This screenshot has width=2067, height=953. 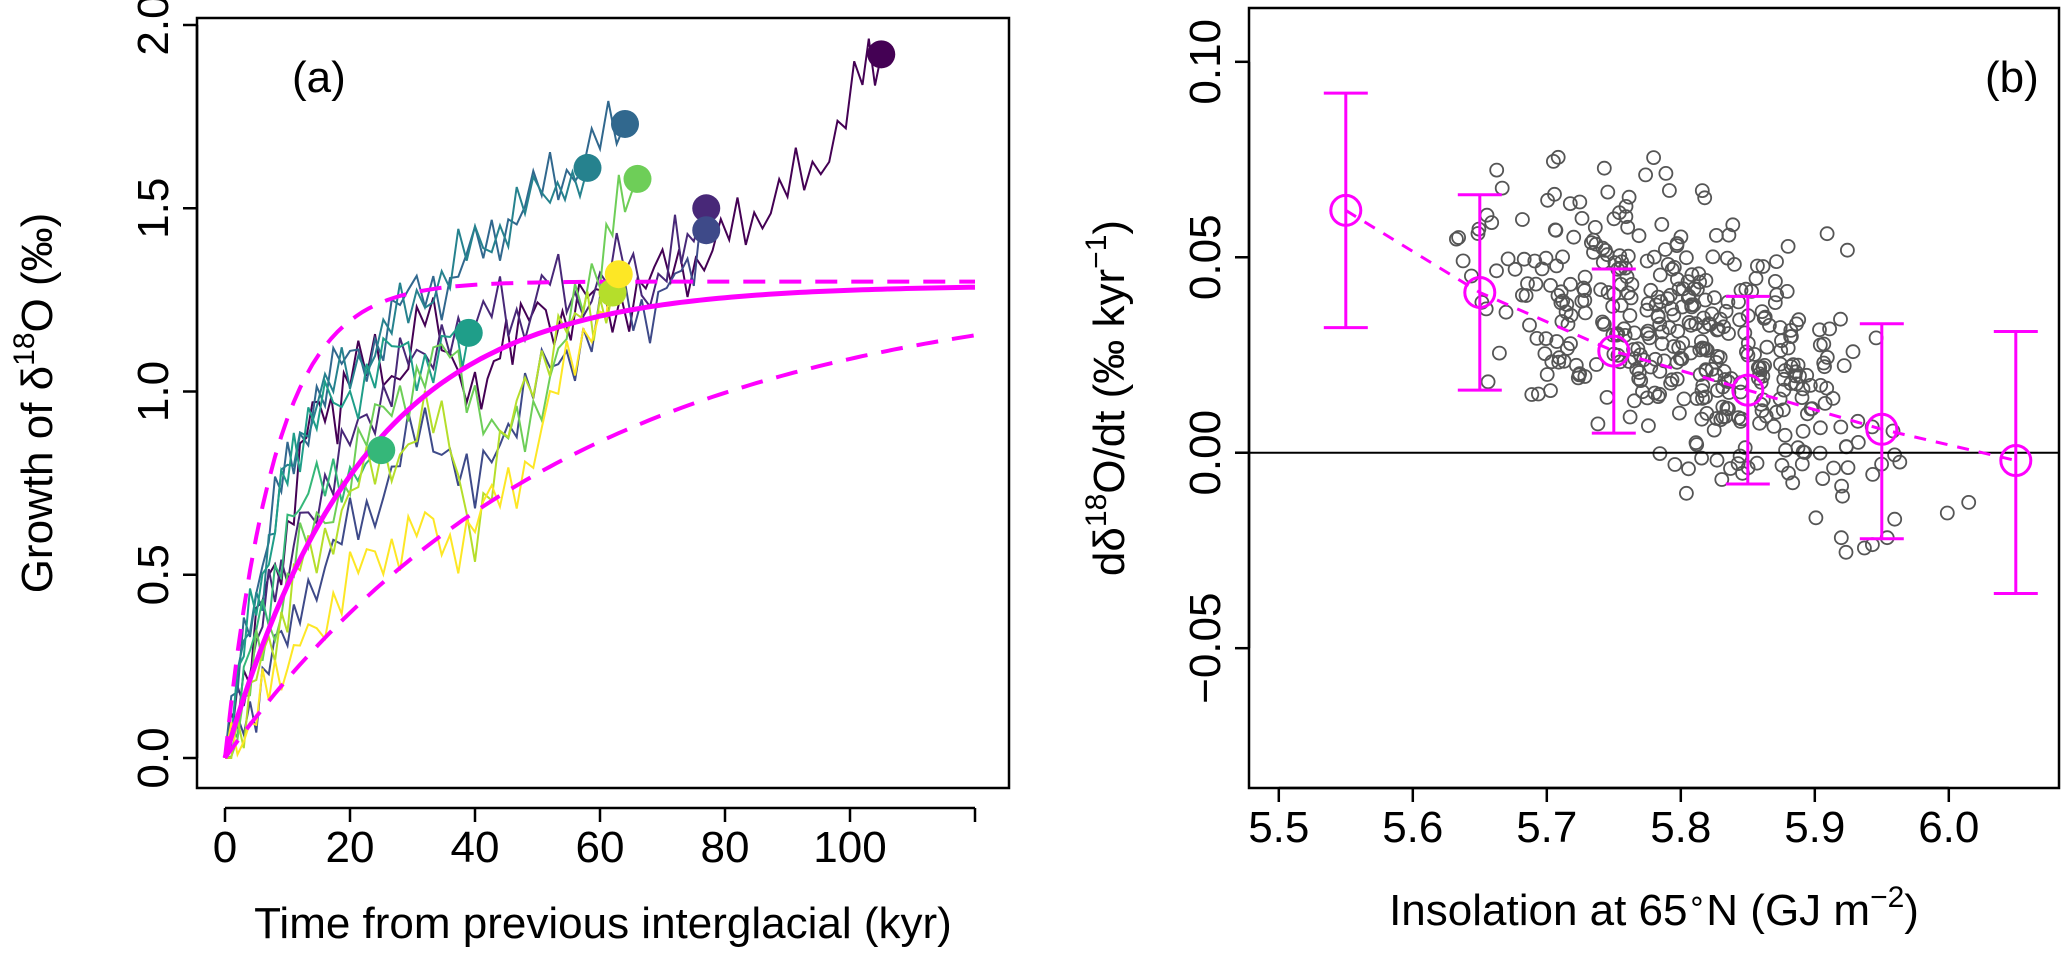 I want to click on panel-a-x-axis-label: Time from previous interglacial (kyr), so click(x=603, y=923).